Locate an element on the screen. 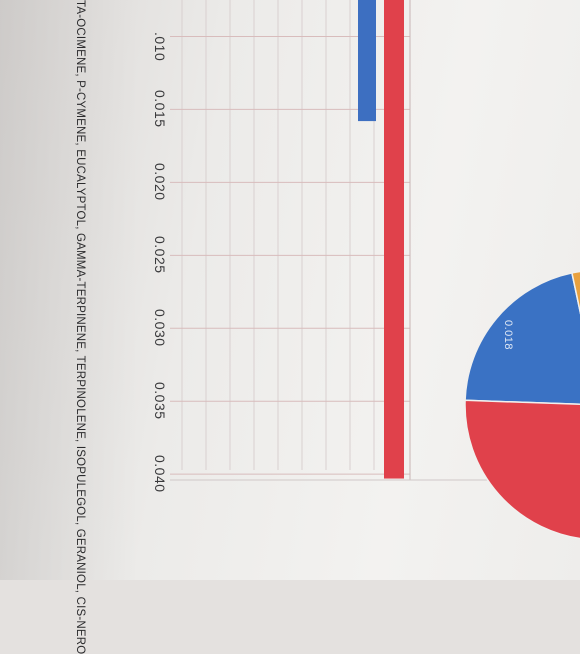 The width and height of the screenshot is (580, 654). x-tick-label: 0.015 is located at coordinates (160, 109).